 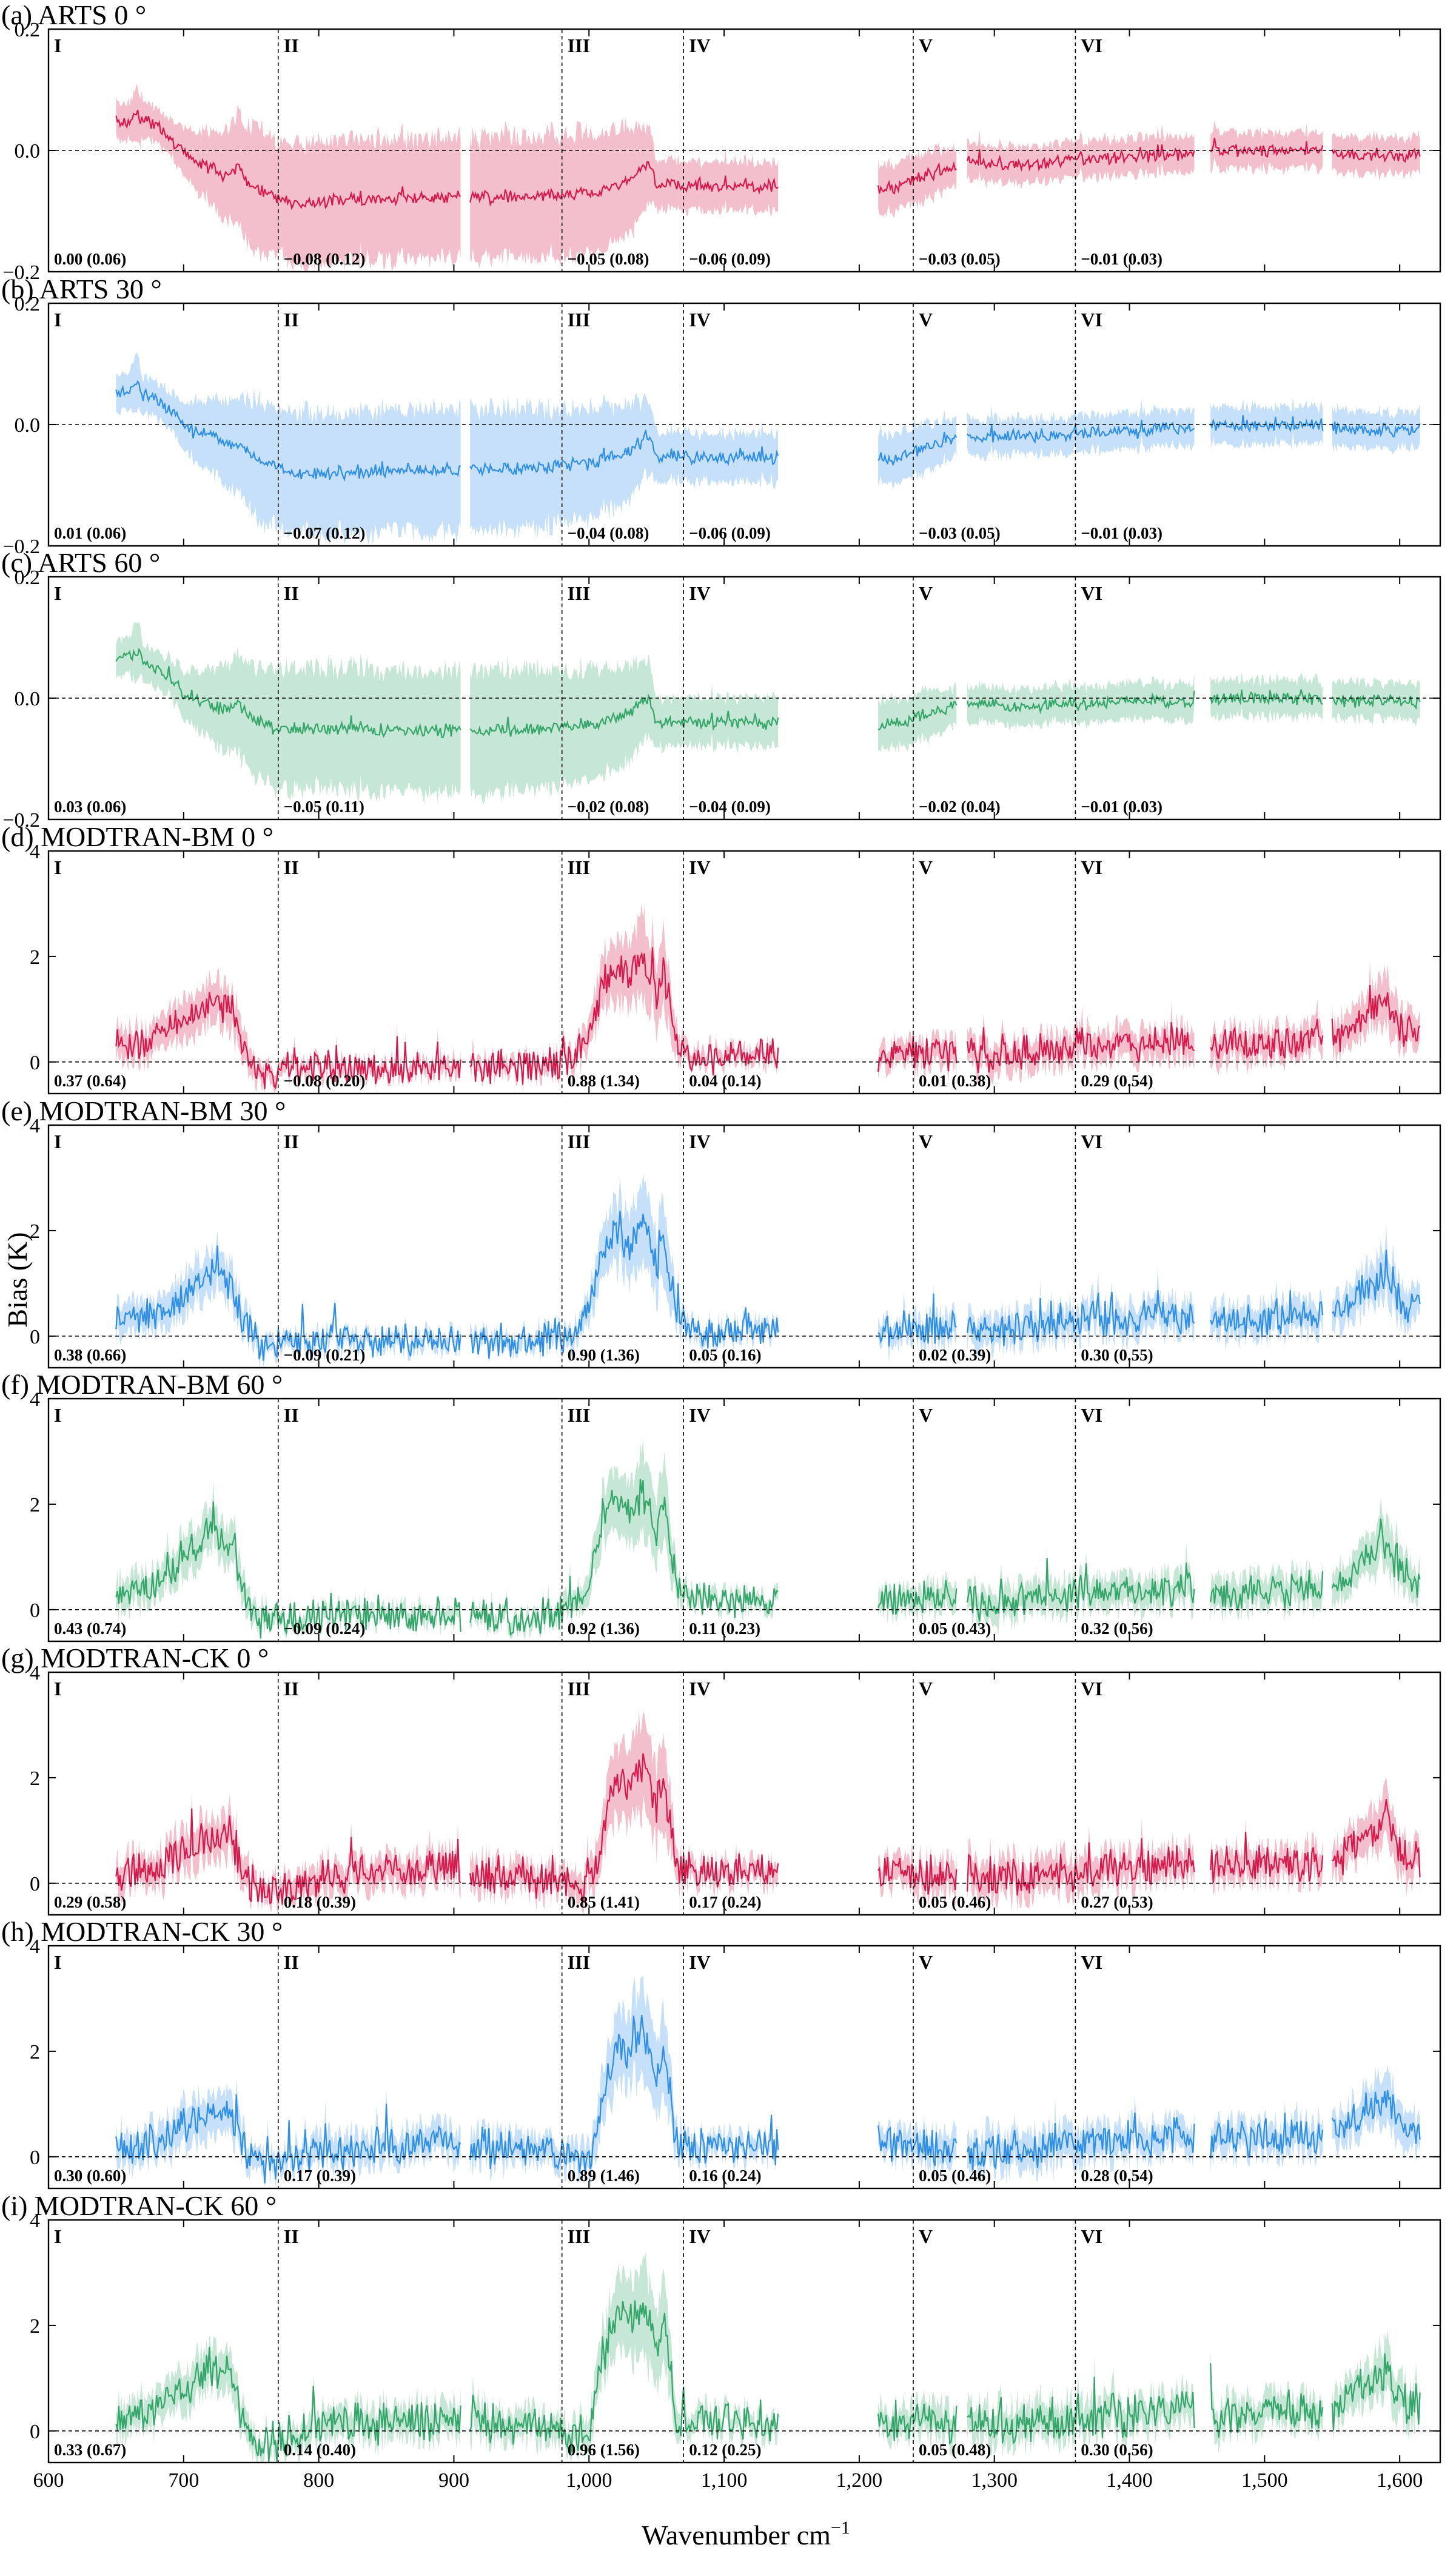 I want to click on region-stat: 0.11 (0.23), so click(x=724, y=1628).